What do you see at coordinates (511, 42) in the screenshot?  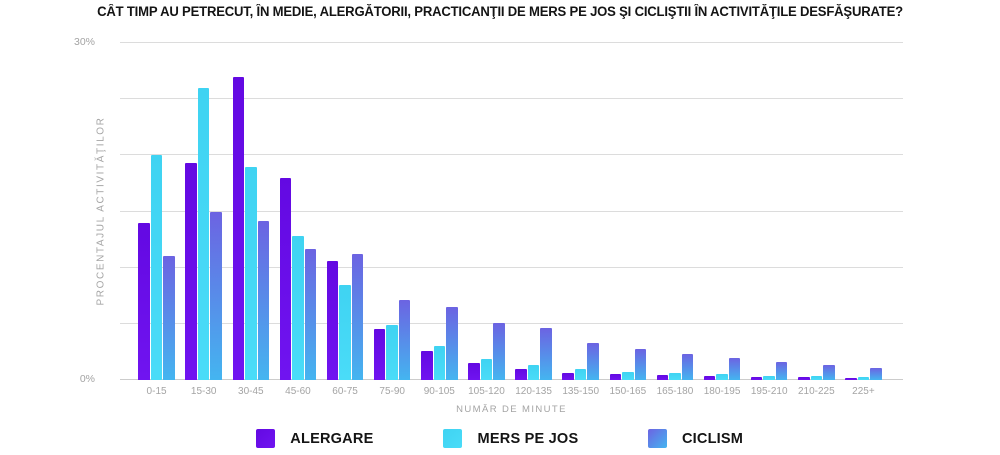 I see `gridline-30pct` at bounding box center [511, 42].